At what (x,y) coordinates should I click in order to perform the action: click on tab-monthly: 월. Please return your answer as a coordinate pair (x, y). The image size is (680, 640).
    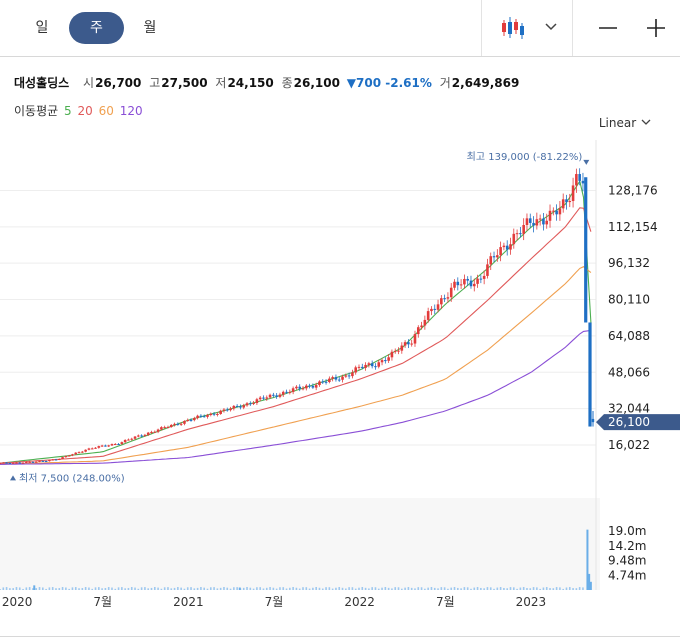
    Looking at the image, I should click on (150, 28).